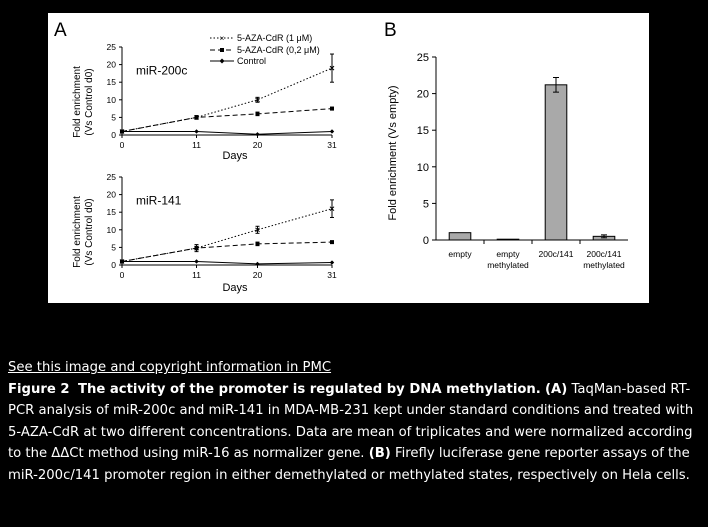 The image size is (708, 527). I want to click on legend-marker-diamond, so click(222, 61).